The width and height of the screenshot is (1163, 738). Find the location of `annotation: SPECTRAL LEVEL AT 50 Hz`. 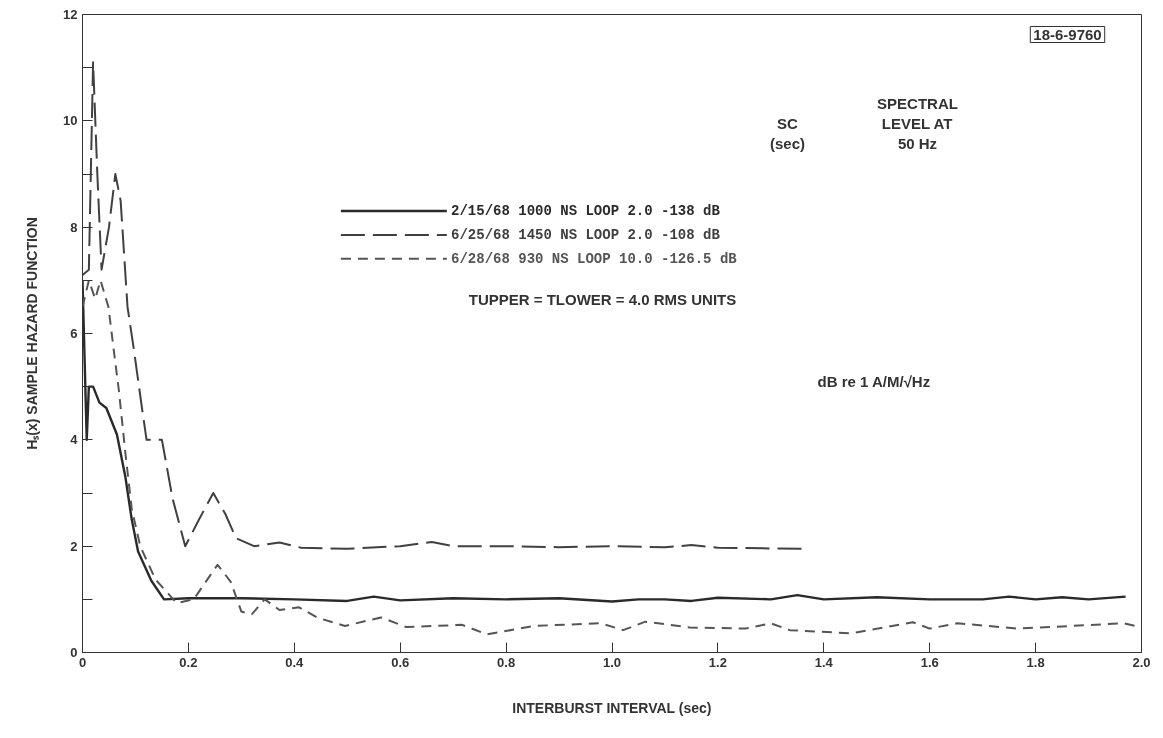

annotation: SPECTRAL LEVEL AT 50 Hz is located at coordinates (917, 123).